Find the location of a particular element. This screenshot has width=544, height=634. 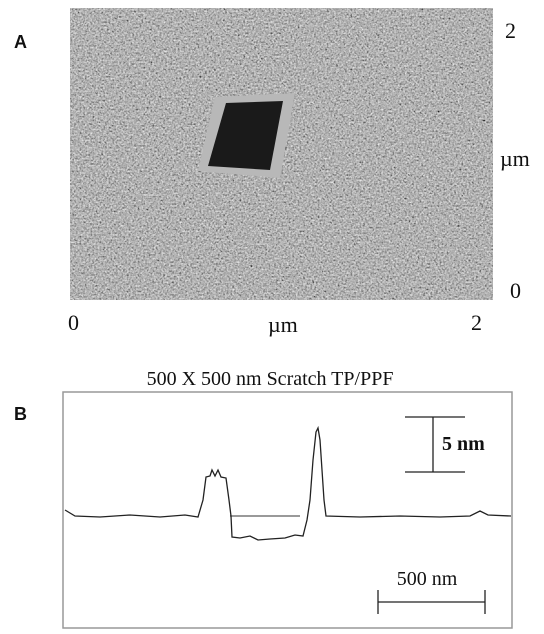

horizontal-scale-label: 500 nm is located at coordinates (427, 579).